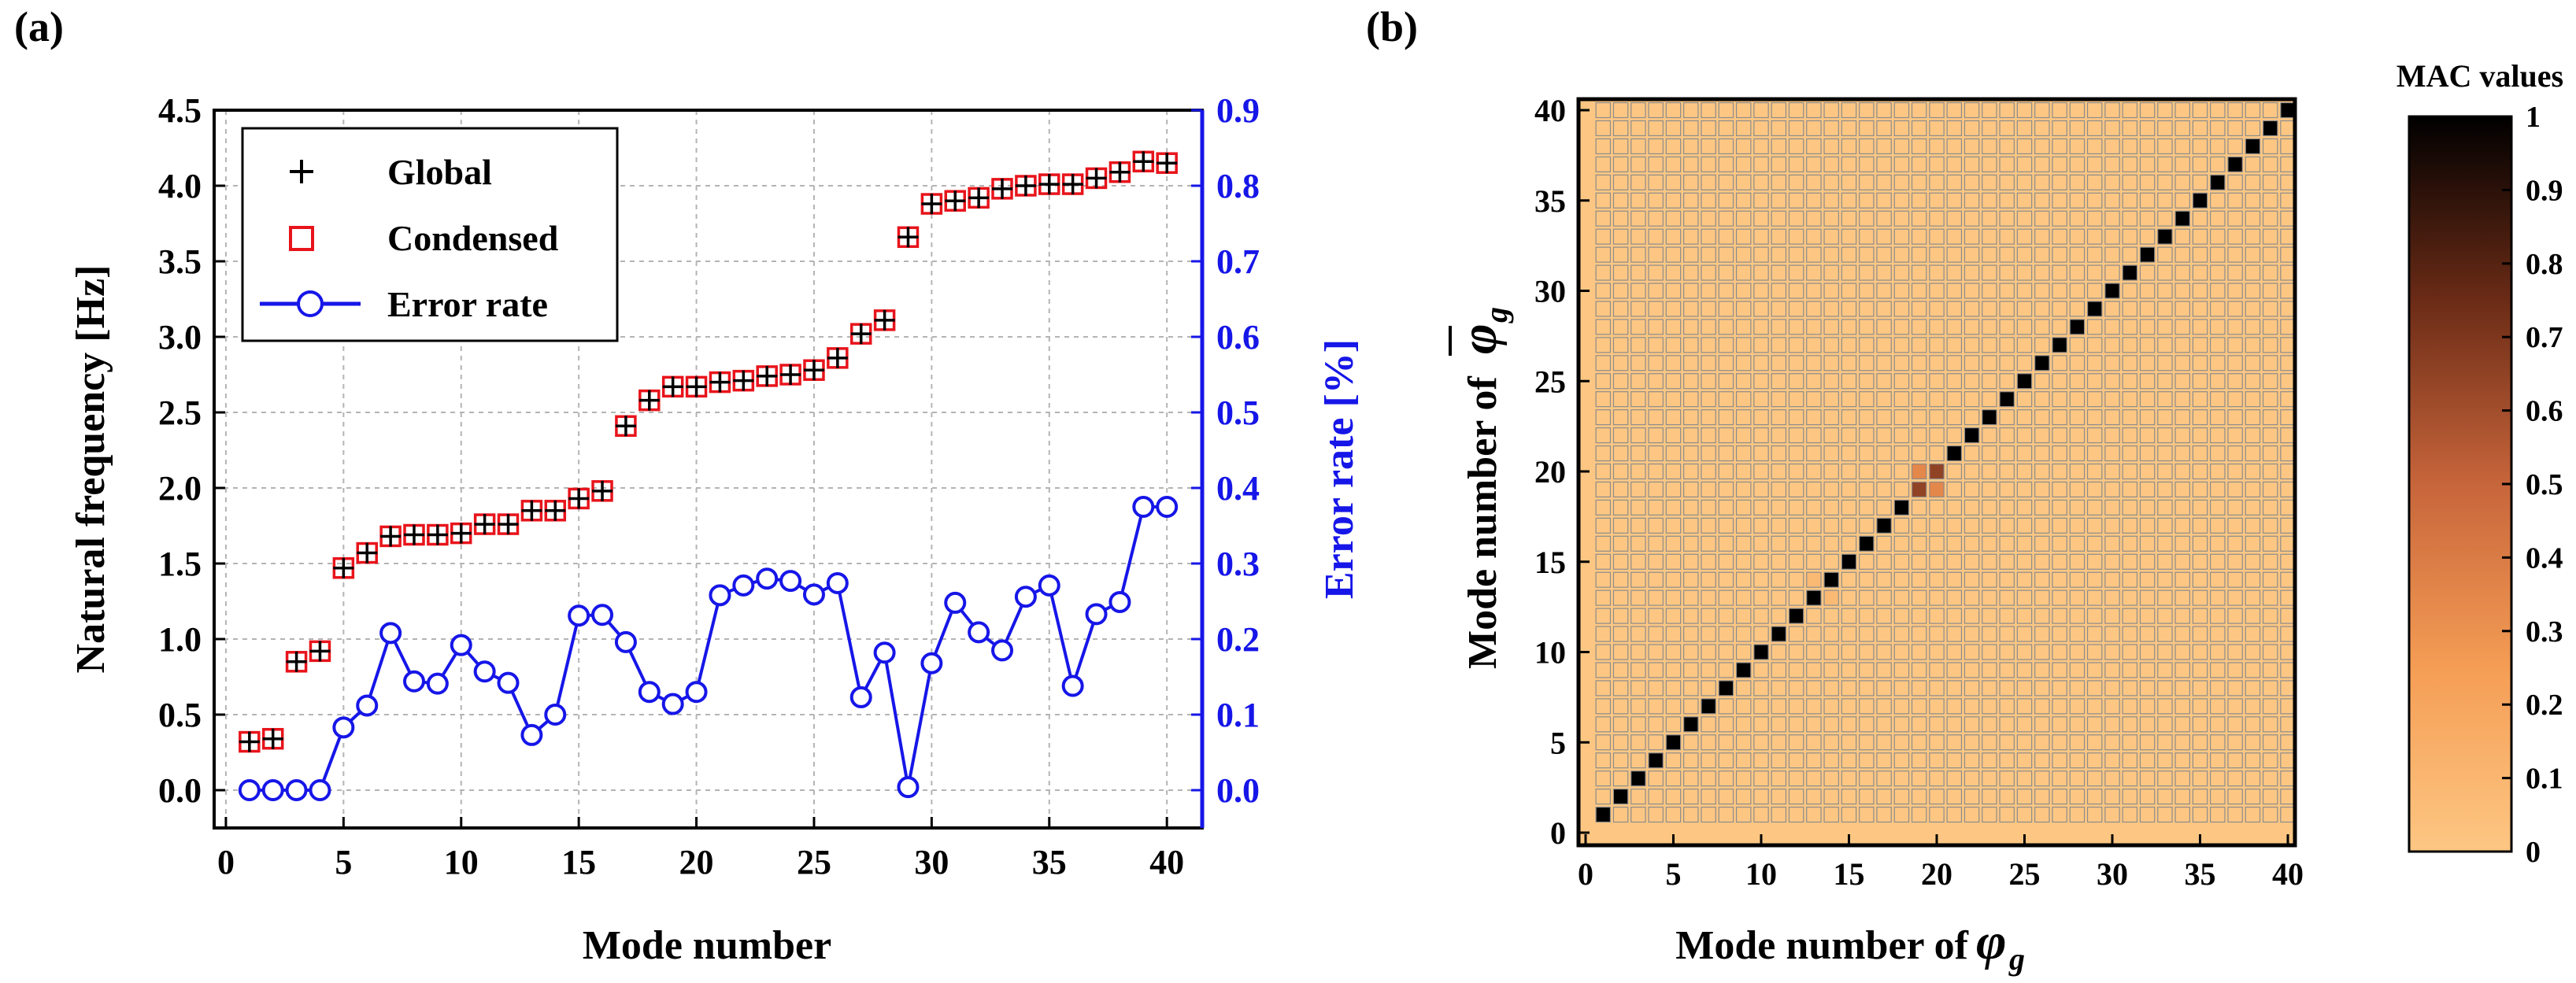 This screenshot has width=2576, height=983. What do you see at coordinates (1550, 653) in the screenshot?
I see `heatmap-y-tick-label: 10` at bounding box center [1550, 653].